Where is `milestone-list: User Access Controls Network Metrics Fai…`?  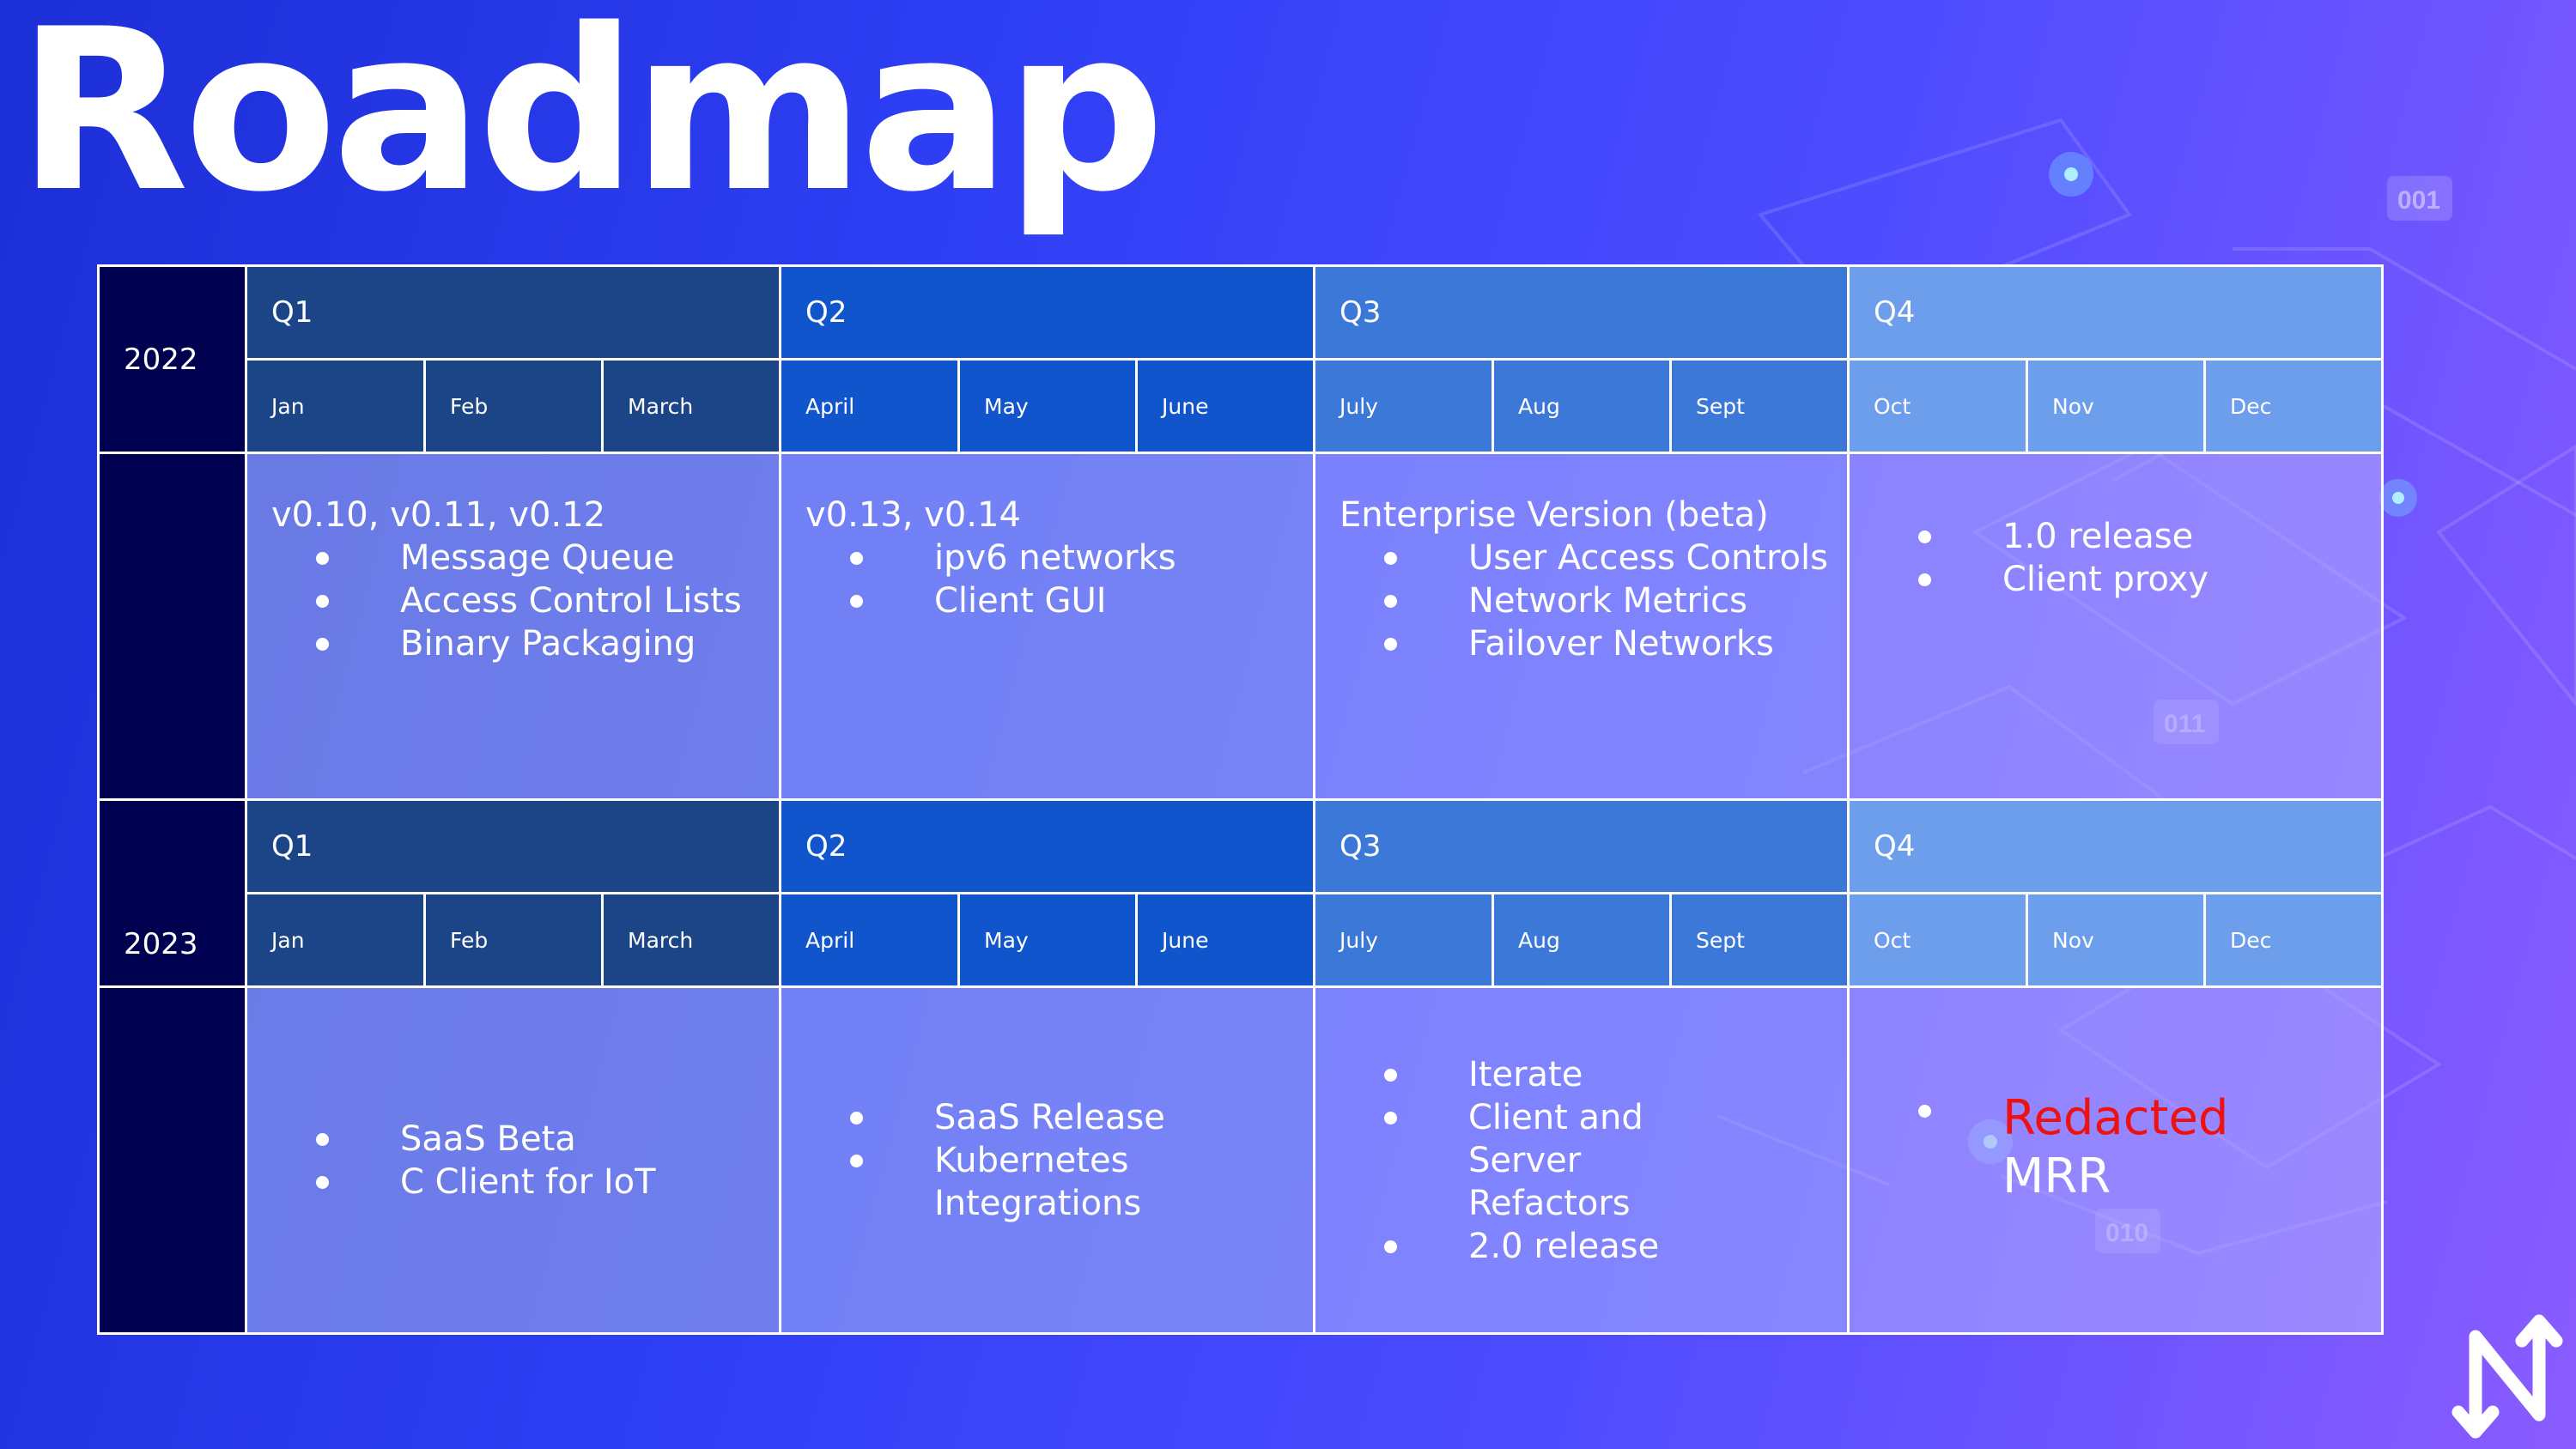
milestone-list: User Access Controls Network Metrics Fai… is located at coordinates (1589, 601).